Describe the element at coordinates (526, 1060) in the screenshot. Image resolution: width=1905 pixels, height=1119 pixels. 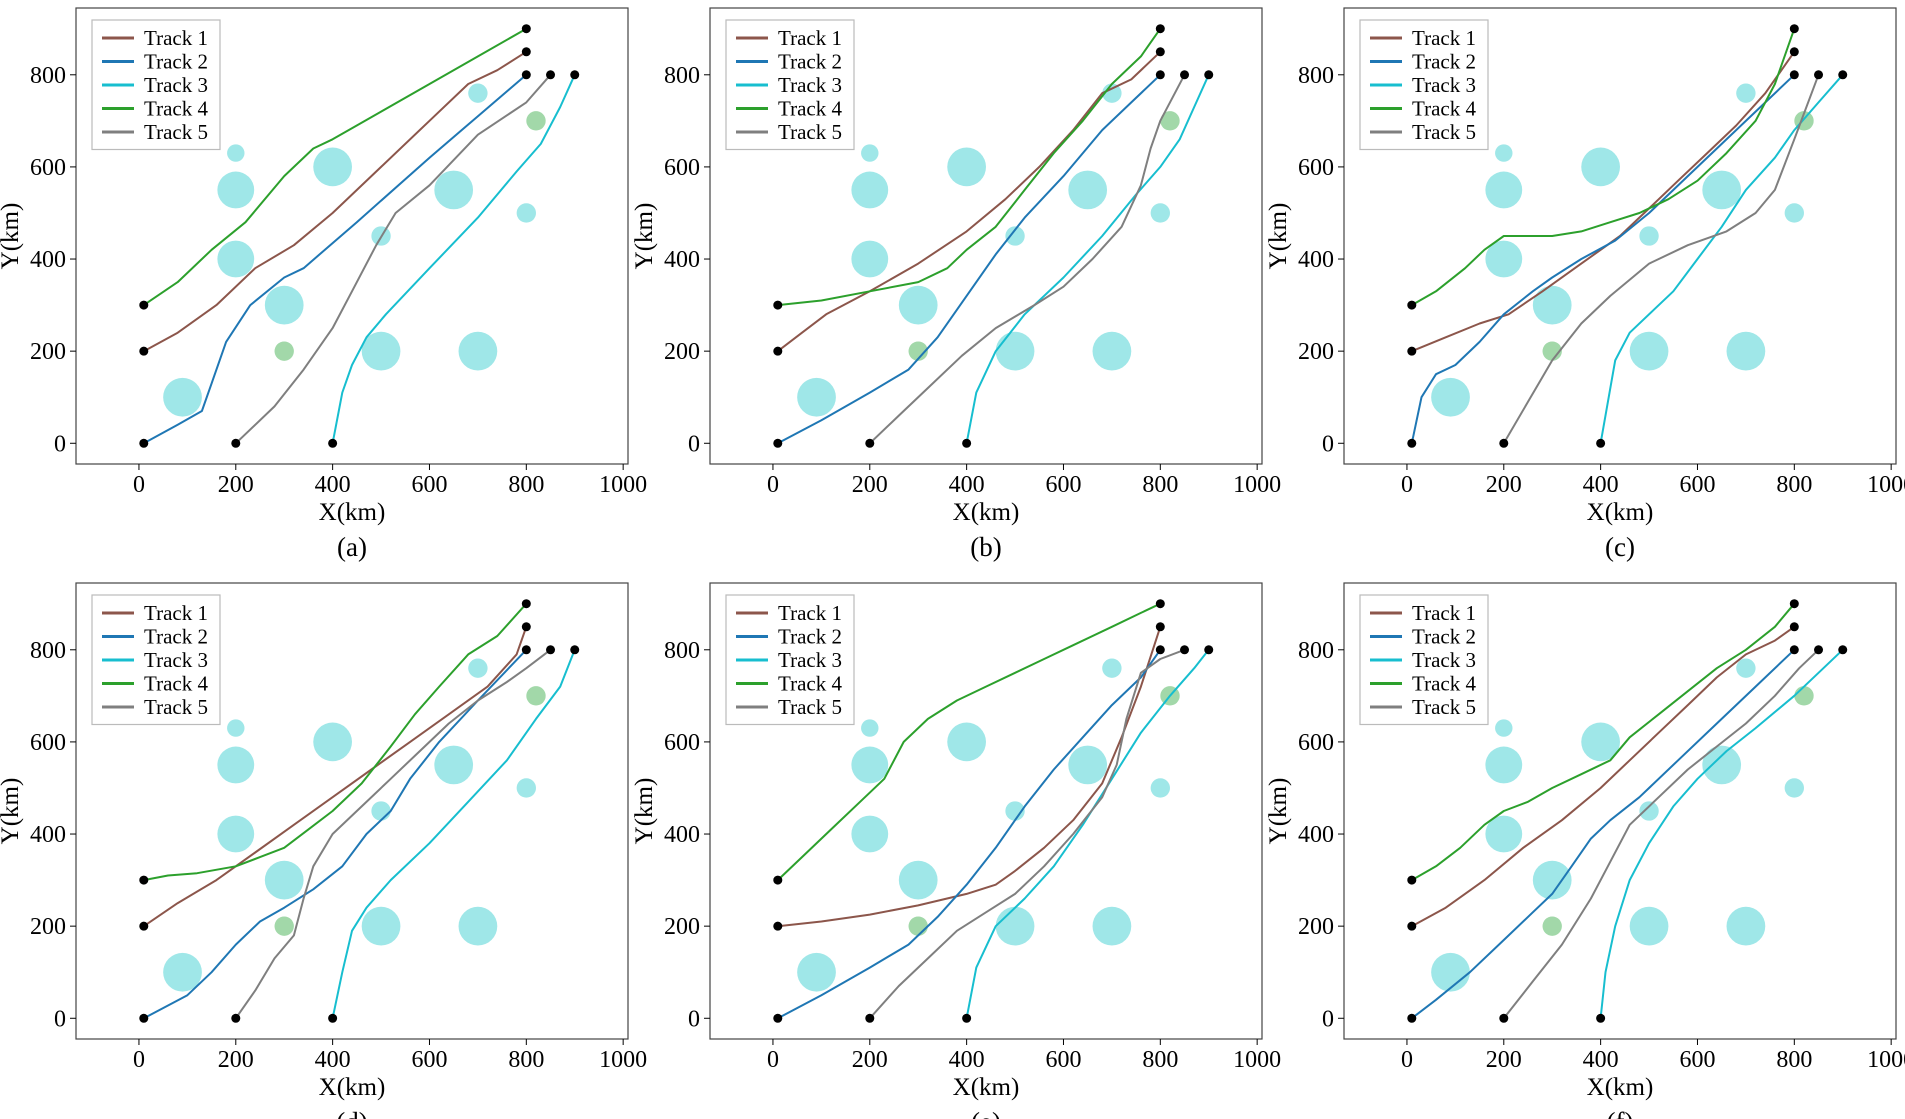
I see `x-tick-label: 800` at that location.